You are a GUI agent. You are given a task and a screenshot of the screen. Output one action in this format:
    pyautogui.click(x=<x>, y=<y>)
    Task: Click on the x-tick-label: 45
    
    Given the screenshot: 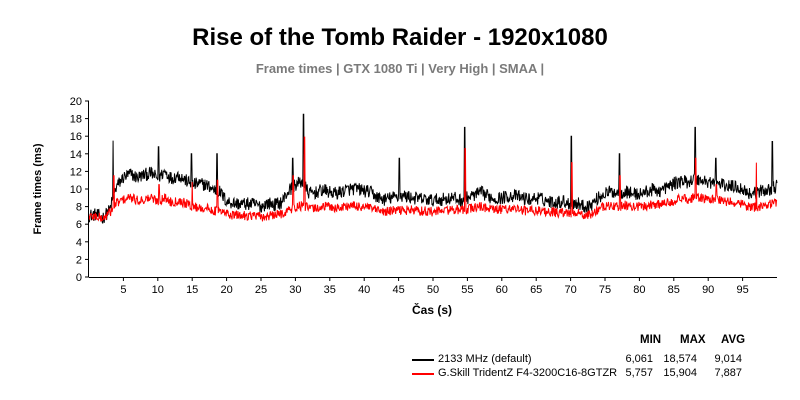 What is the action you would take?
    pyautogui.click(x=398, y=290)
    